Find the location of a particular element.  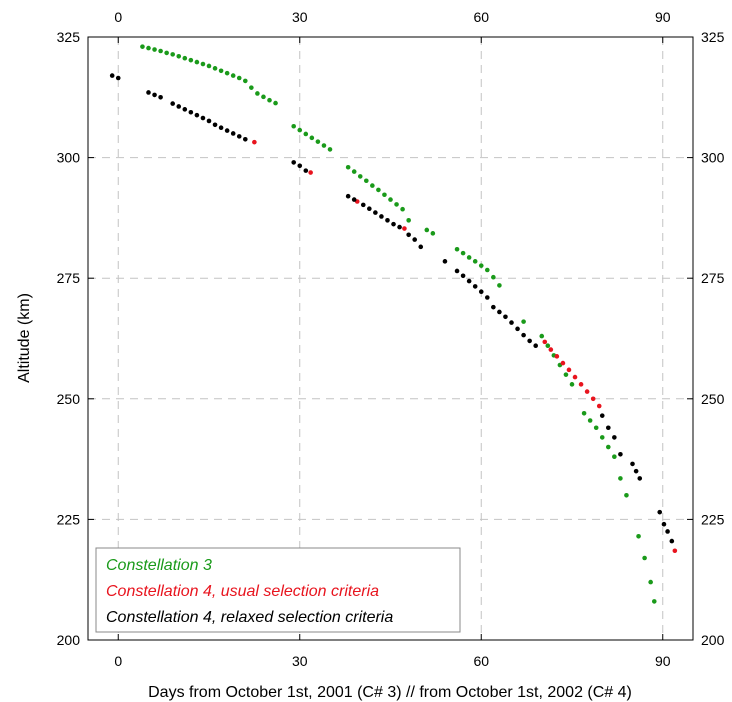

y-axis-label: Altitude (km) is located at coordinates (24, 338).